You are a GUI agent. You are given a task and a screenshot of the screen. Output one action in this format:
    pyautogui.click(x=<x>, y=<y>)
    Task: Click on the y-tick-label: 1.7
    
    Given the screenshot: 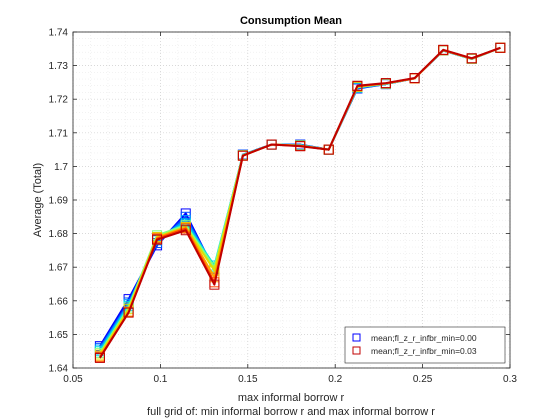 What is the action you would take?
    pyautogui.click(x=61, y=167)
    